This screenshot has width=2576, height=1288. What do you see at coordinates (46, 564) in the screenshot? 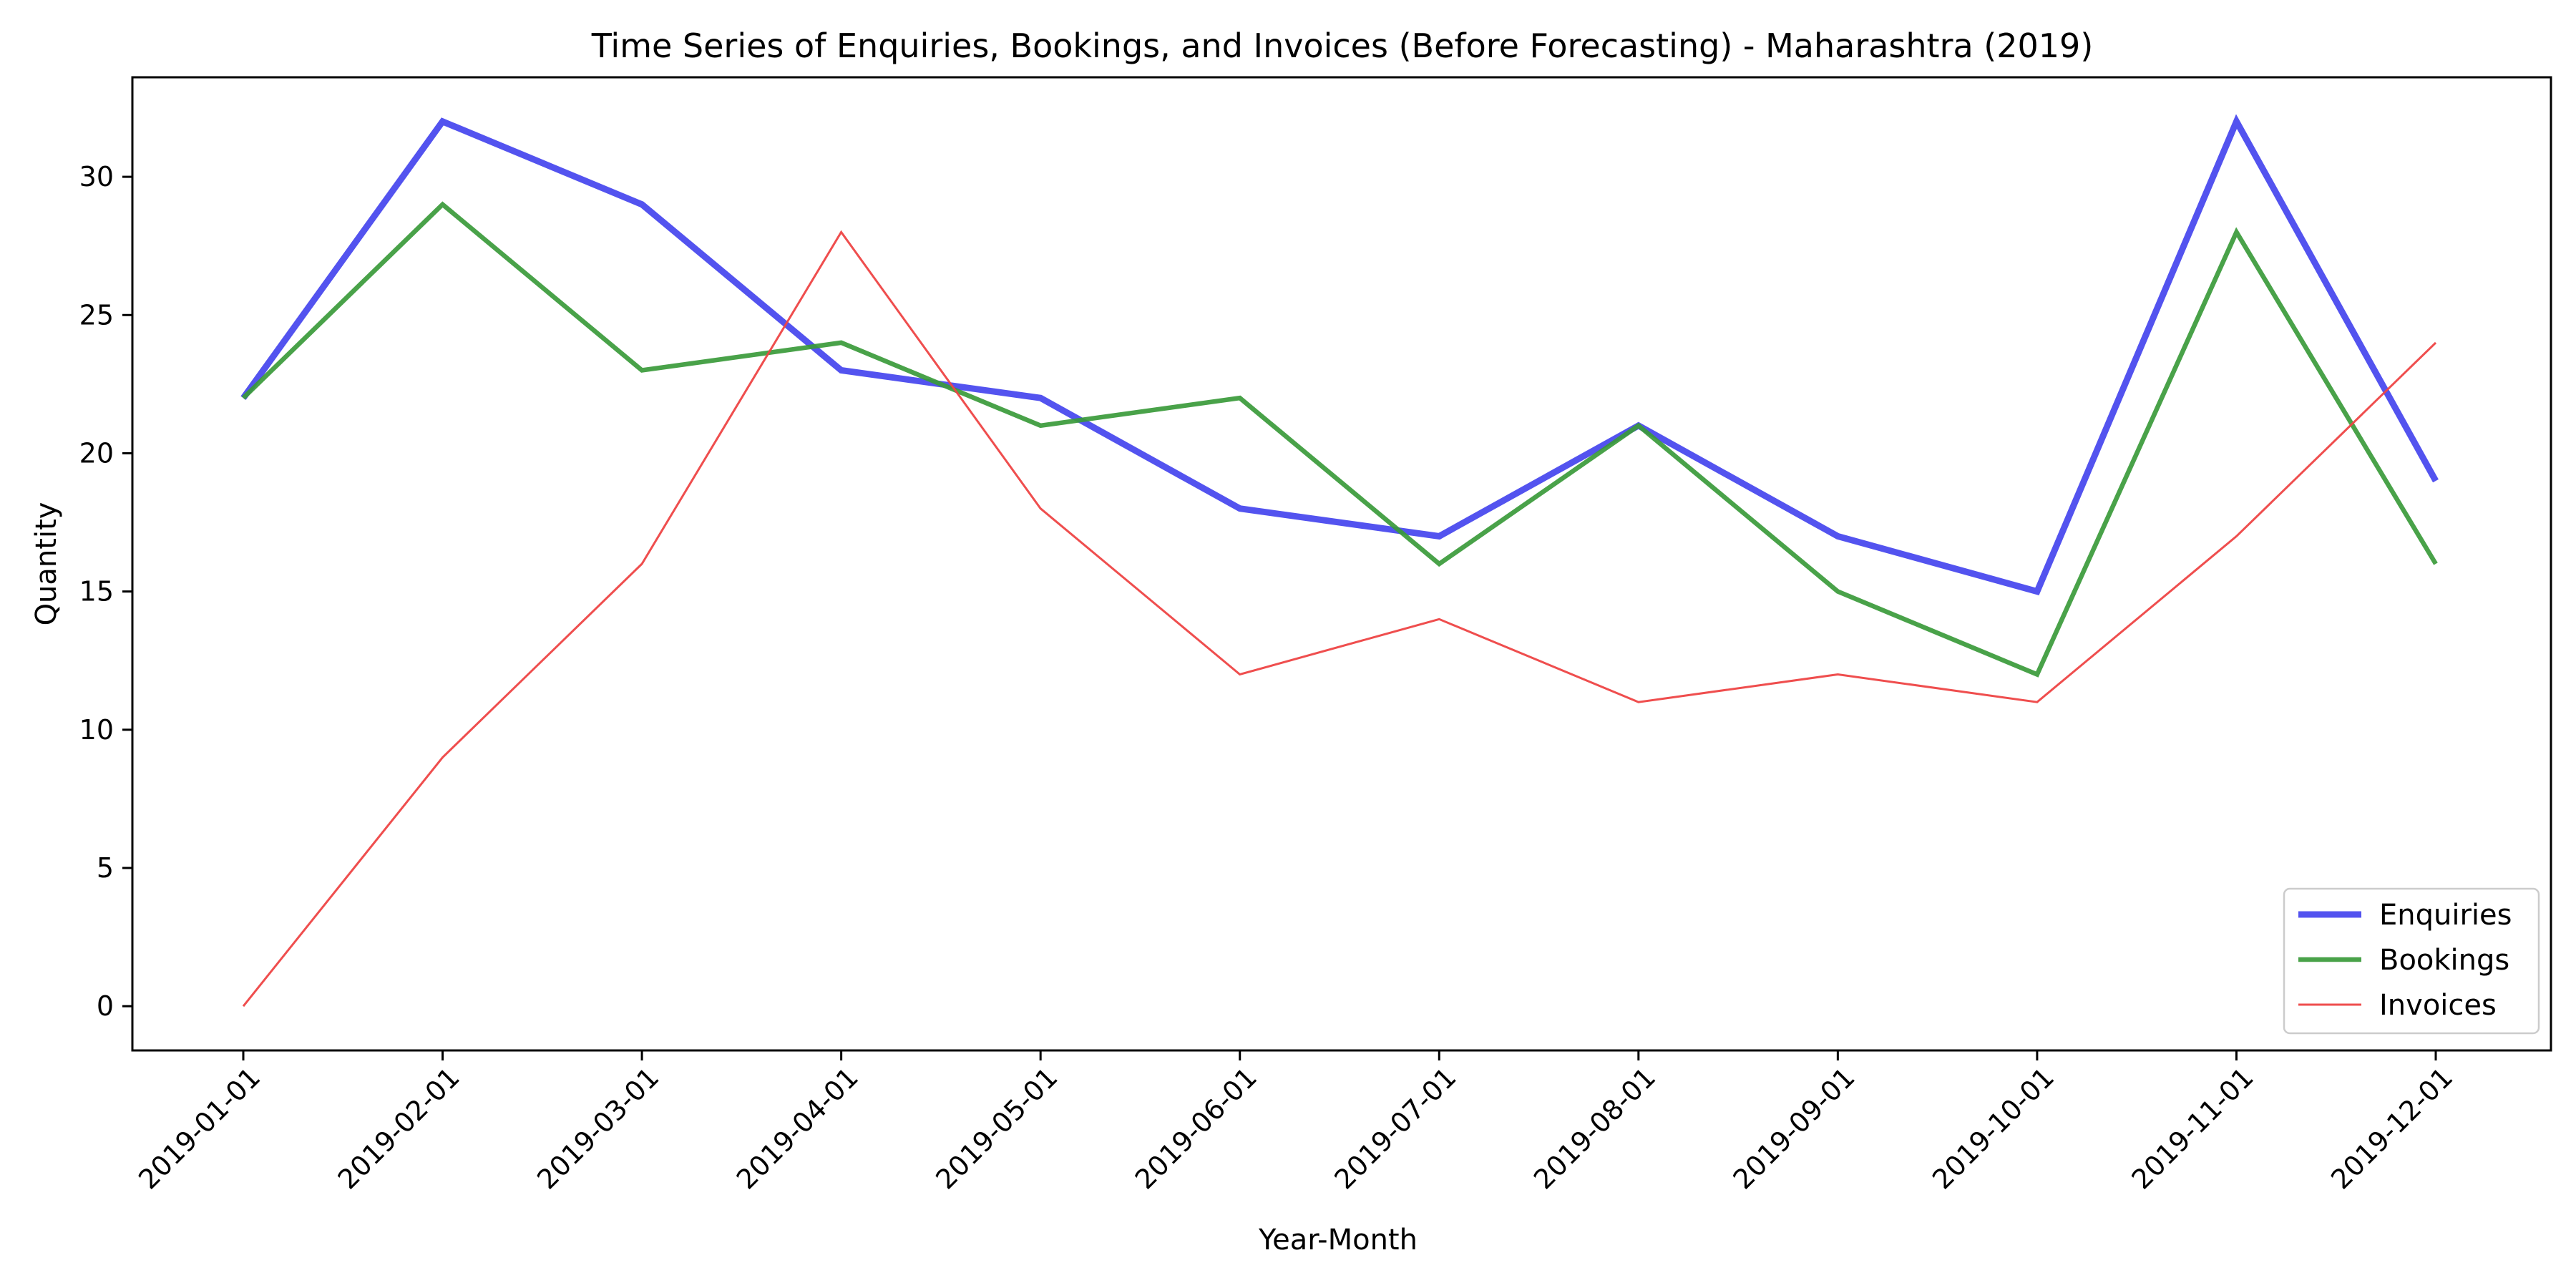
I see `y-axis-label: Quantity` at bounding box center [46, 564].